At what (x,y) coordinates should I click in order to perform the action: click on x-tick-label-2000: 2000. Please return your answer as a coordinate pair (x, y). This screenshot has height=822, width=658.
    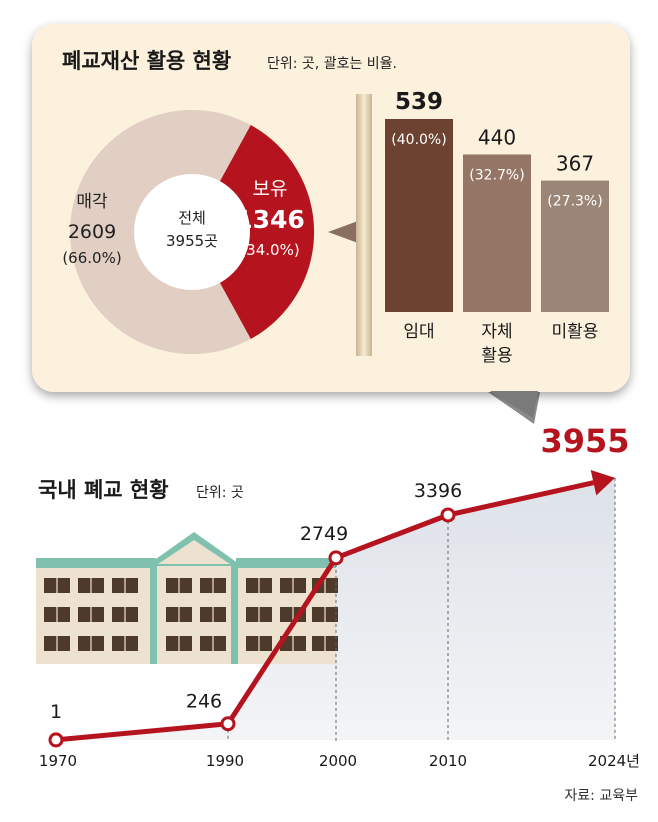
    Looking at the image, I should click on (338, 761).